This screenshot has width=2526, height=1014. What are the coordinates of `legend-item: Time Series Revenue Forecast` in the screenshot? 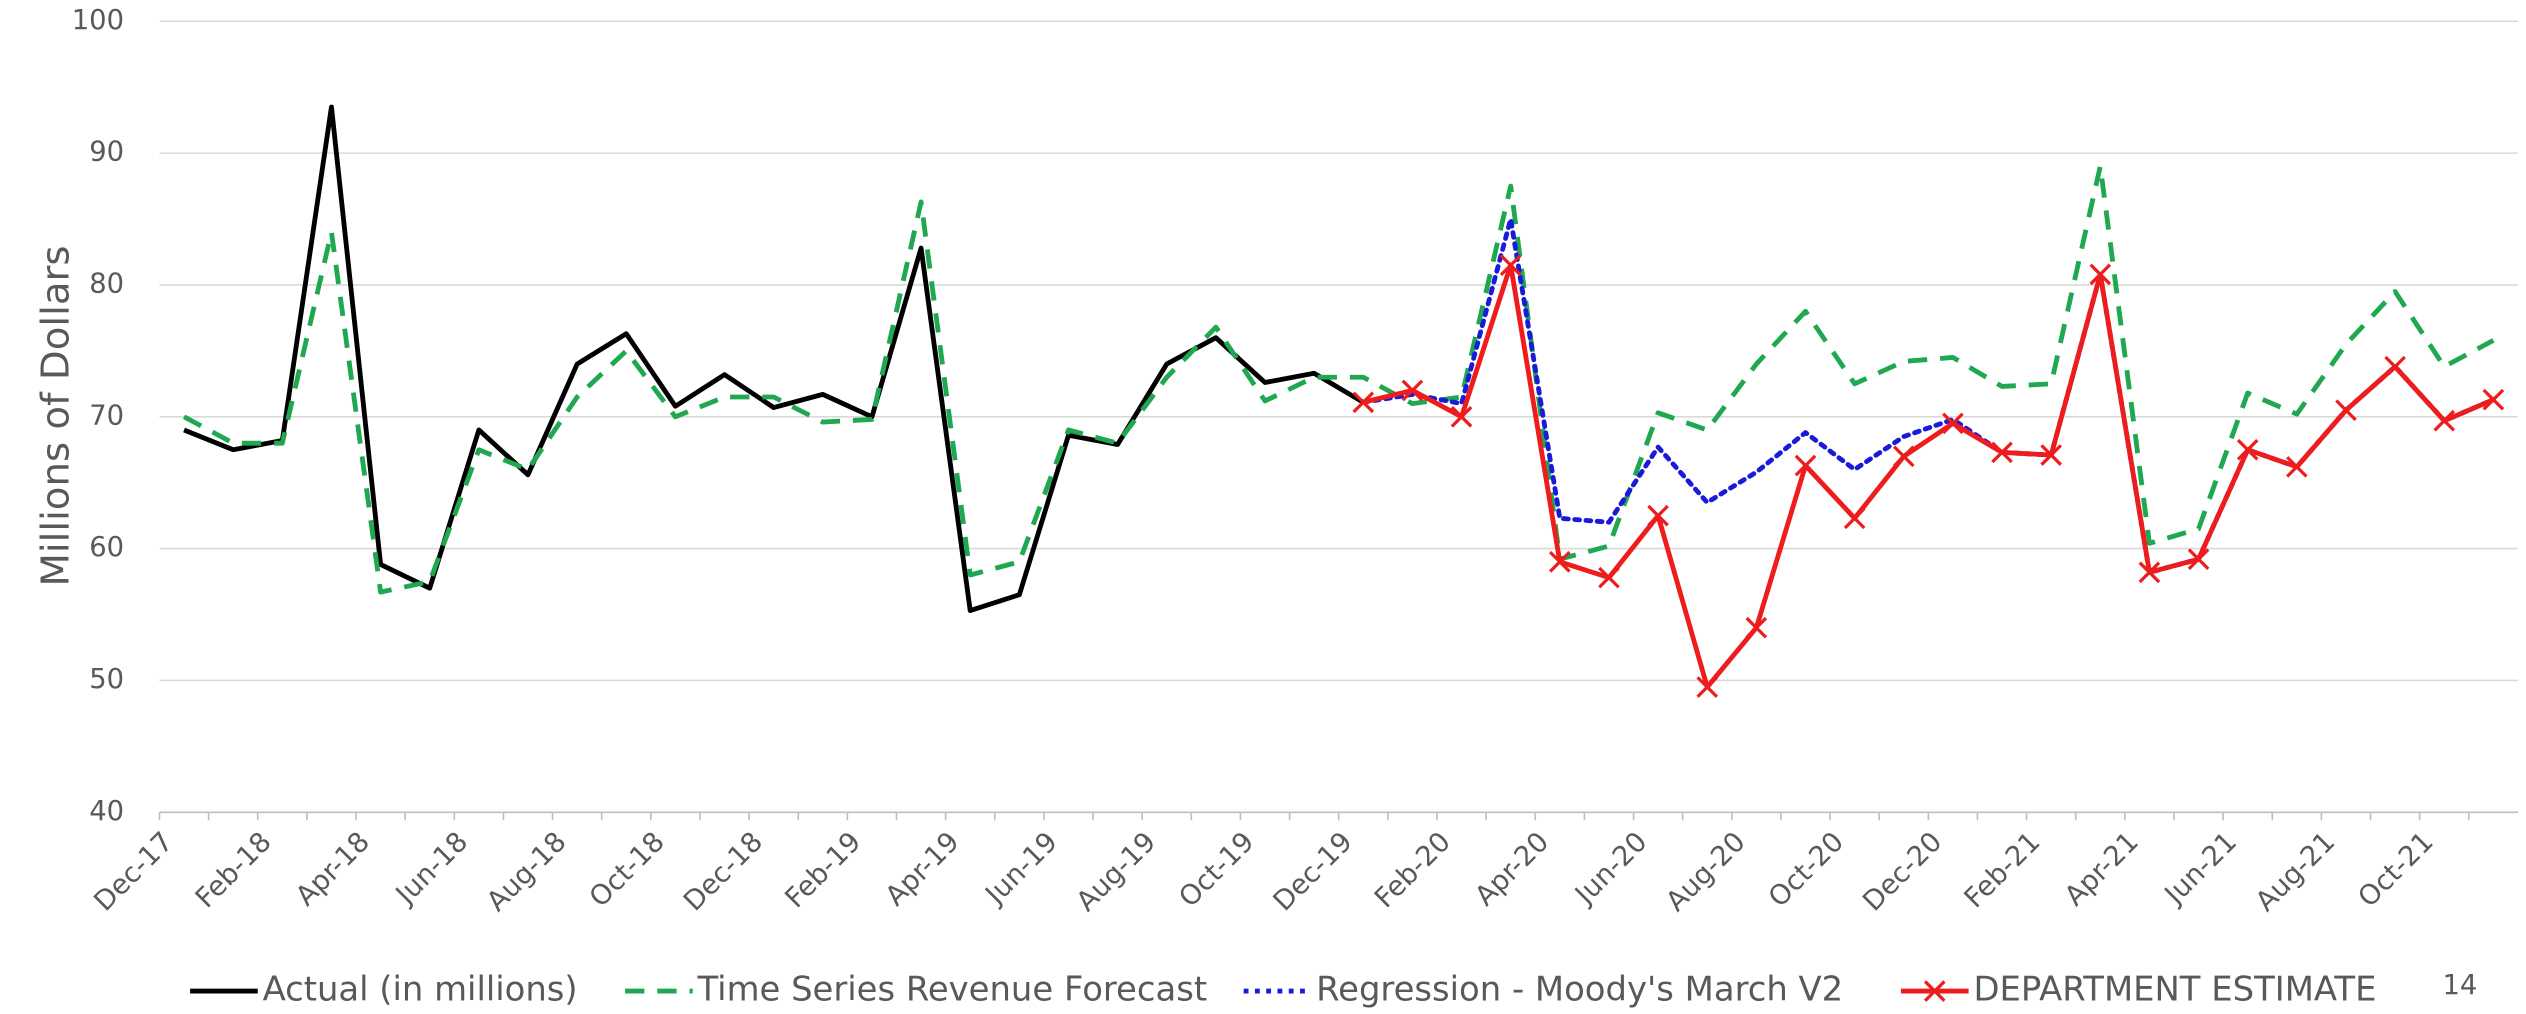 It's located at (916, 989).